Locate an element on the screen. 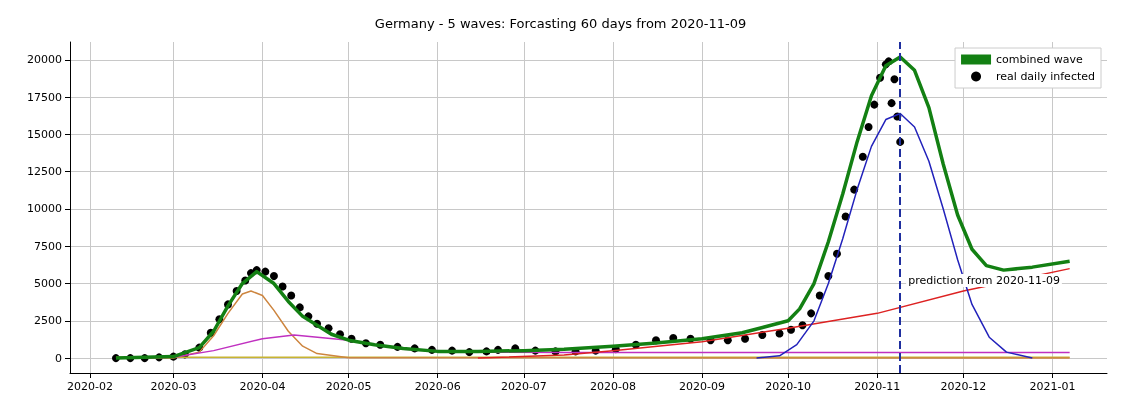 The width and height of the screenshot is (1121, 403). x-tick-label: 2020-02 is located at coordinates (90, 386).